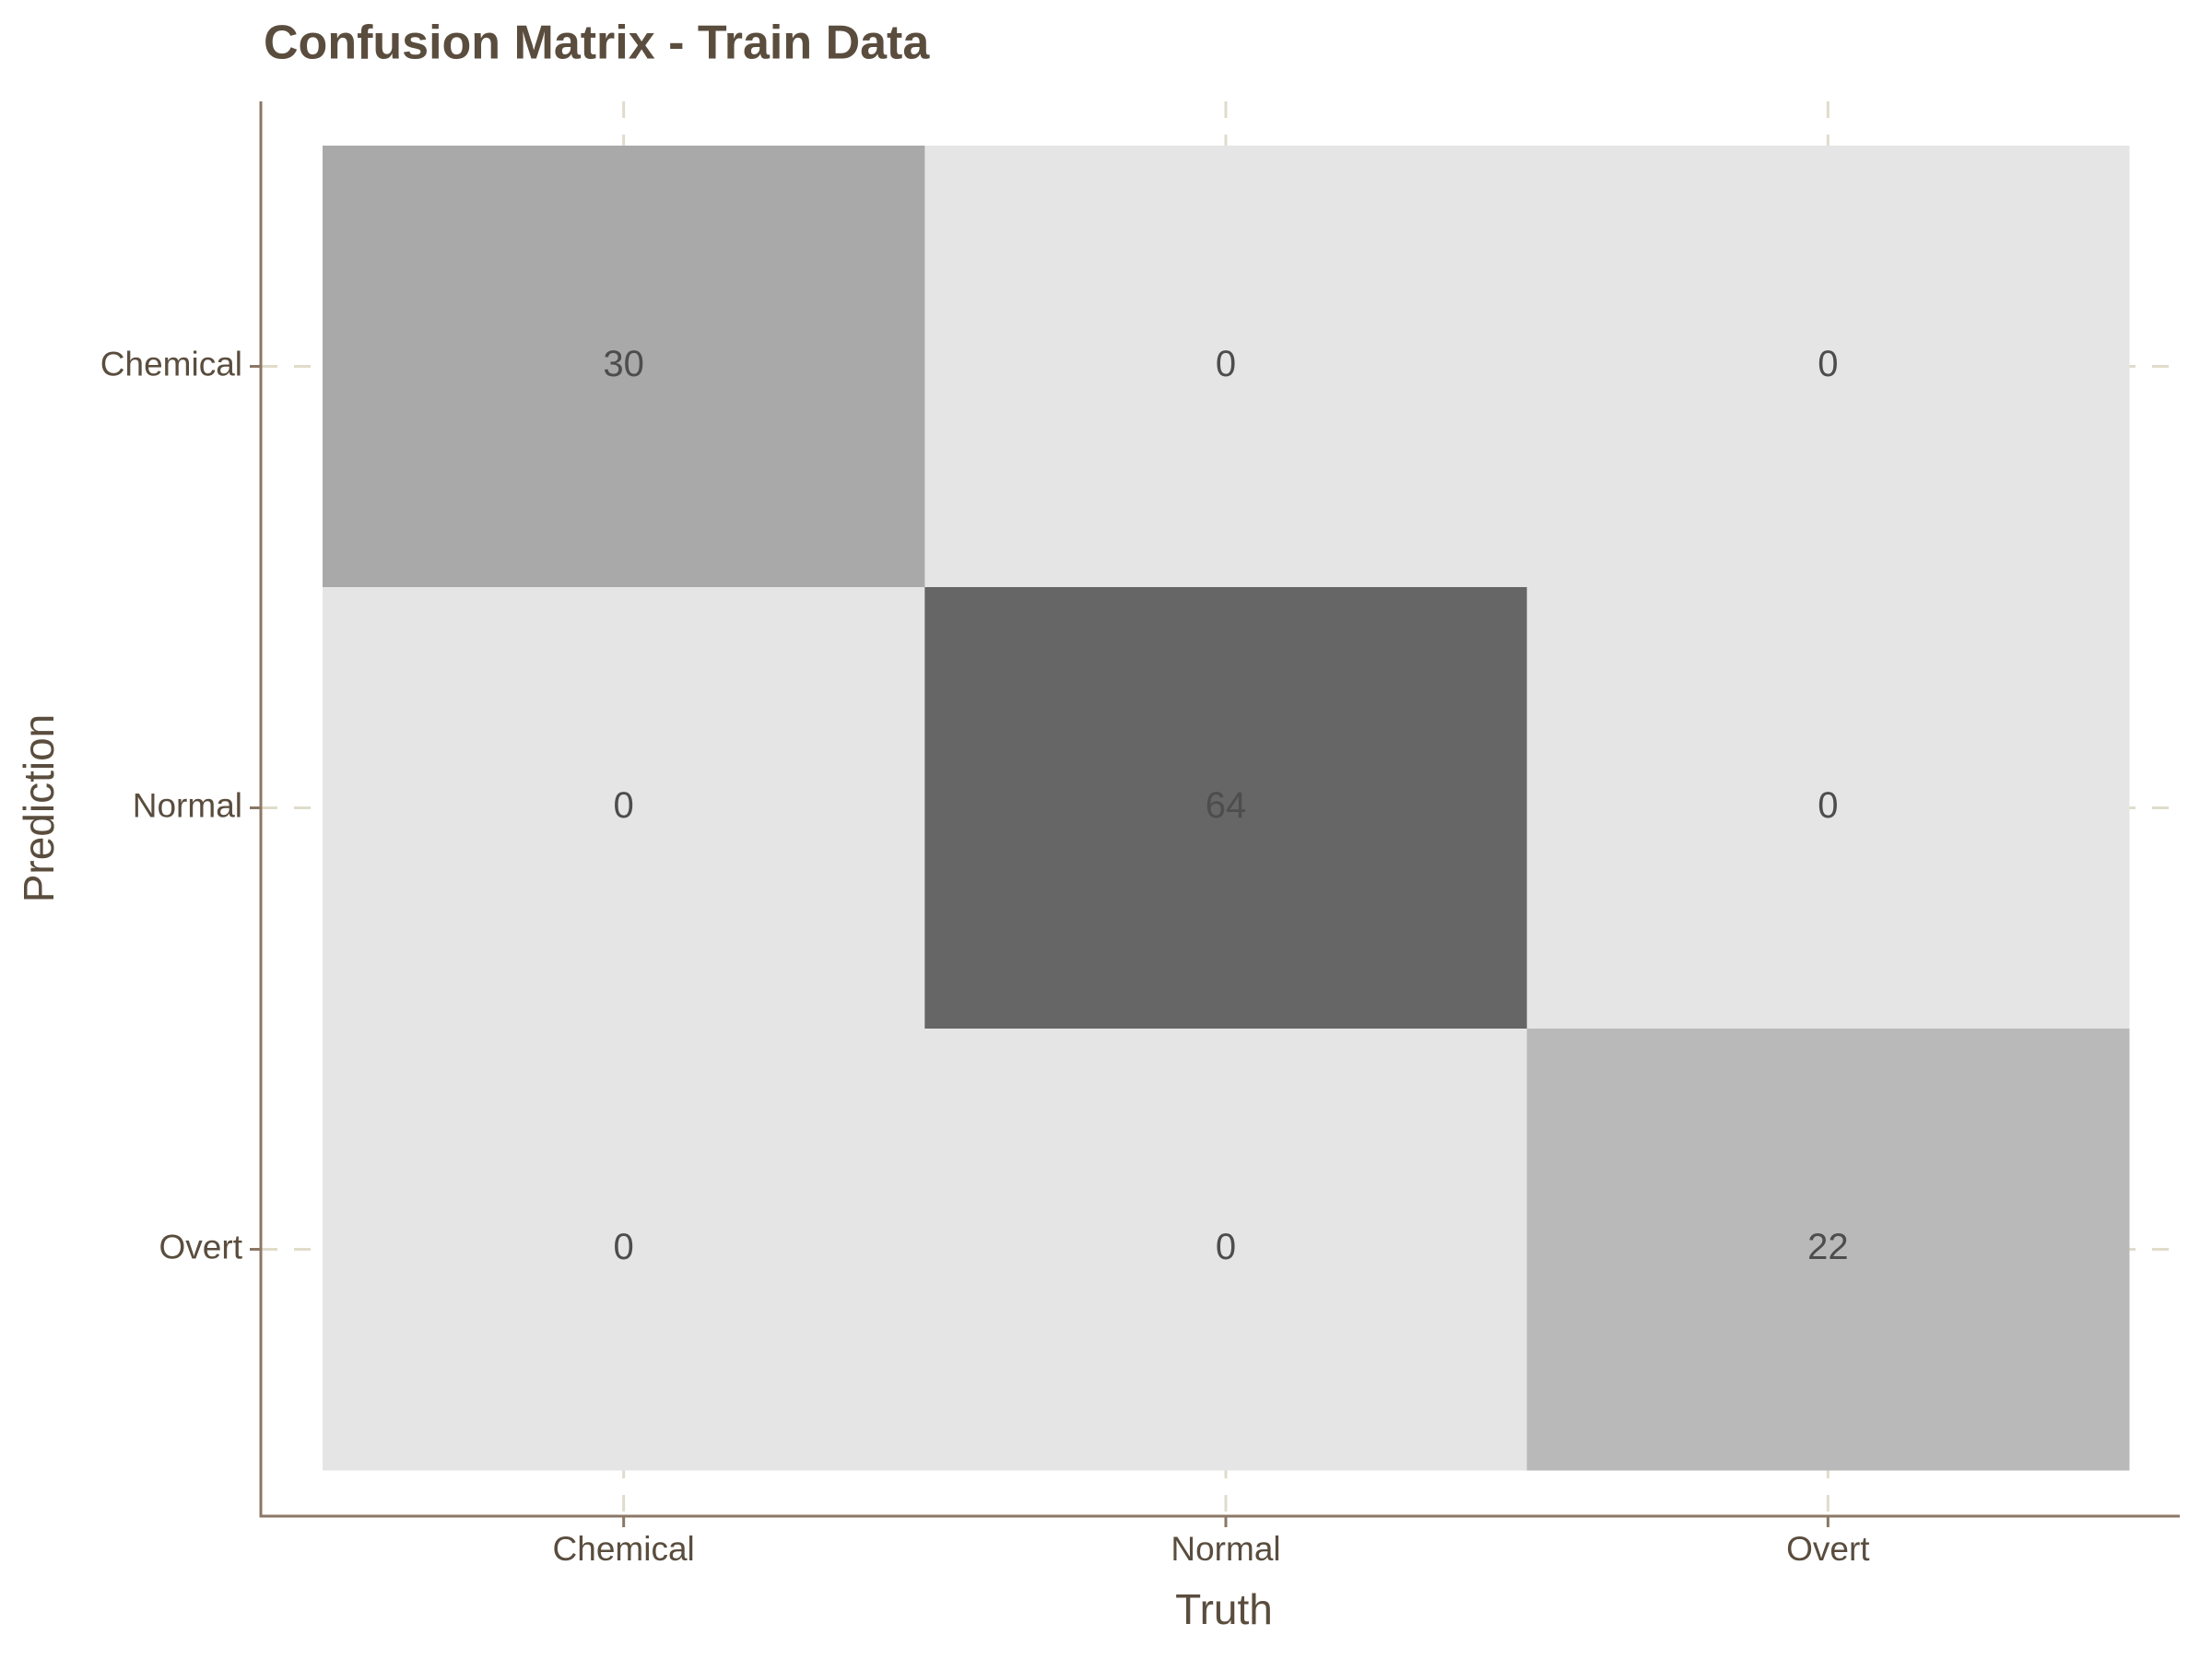  What do you see at coordinates (1828, 1549) in the screenshot?
I see `x-tick-label: Overt` at bounding box center [1828, 1549].